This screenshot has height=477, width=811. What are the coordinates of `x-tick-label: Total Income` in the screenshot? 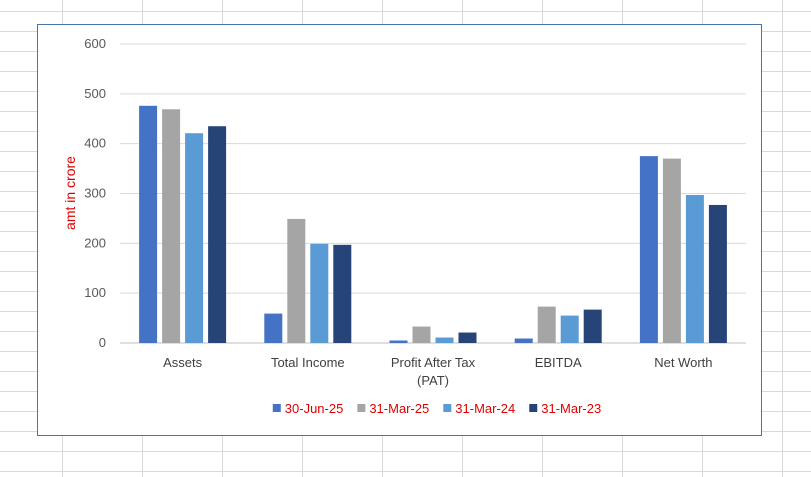 It's located at (308, 362).